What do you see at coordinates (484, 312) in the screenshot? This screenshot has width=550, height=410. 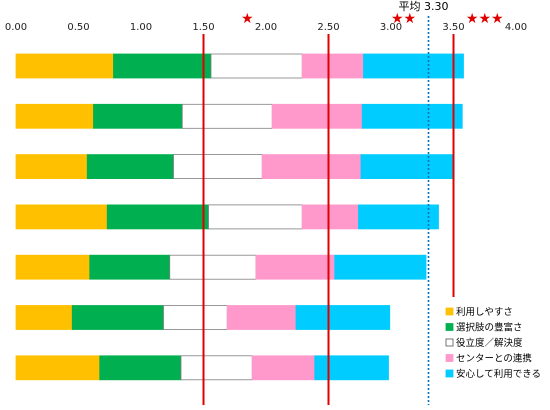 I see `legend-label: 利用しやすさ` at bounding box center [484, 312].